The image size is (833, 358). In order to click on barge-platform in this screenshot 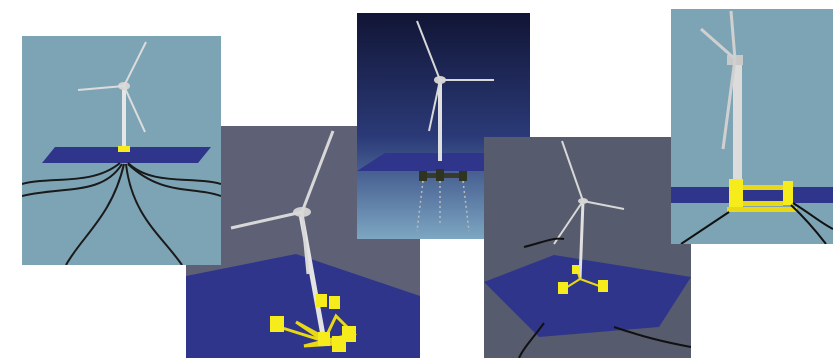, I will do `click(124, 149)`.